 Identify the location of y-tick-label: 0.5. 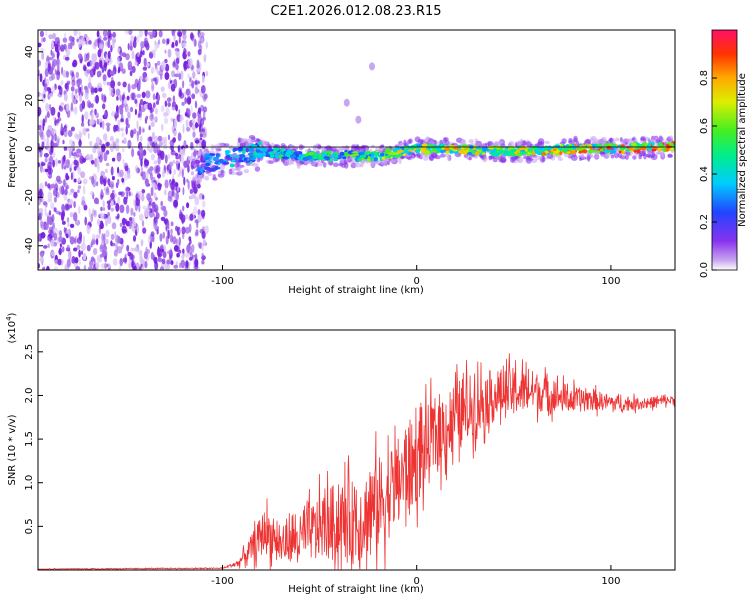
(29, 526).